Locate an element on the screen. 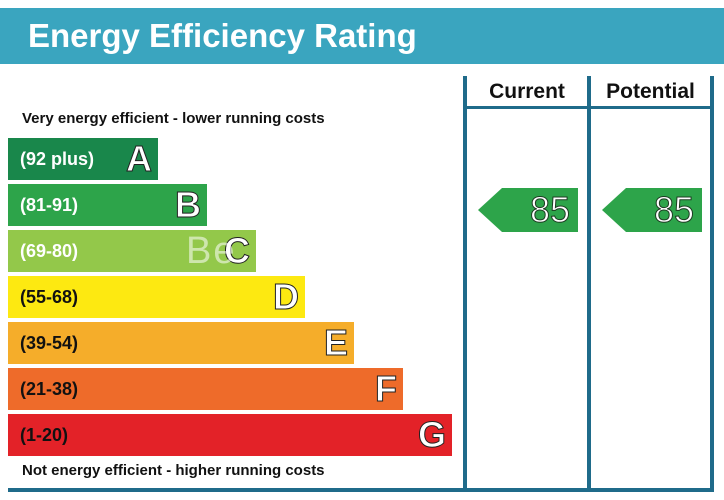  potential-rating-value: 85 is located at coordinates (673, 210).